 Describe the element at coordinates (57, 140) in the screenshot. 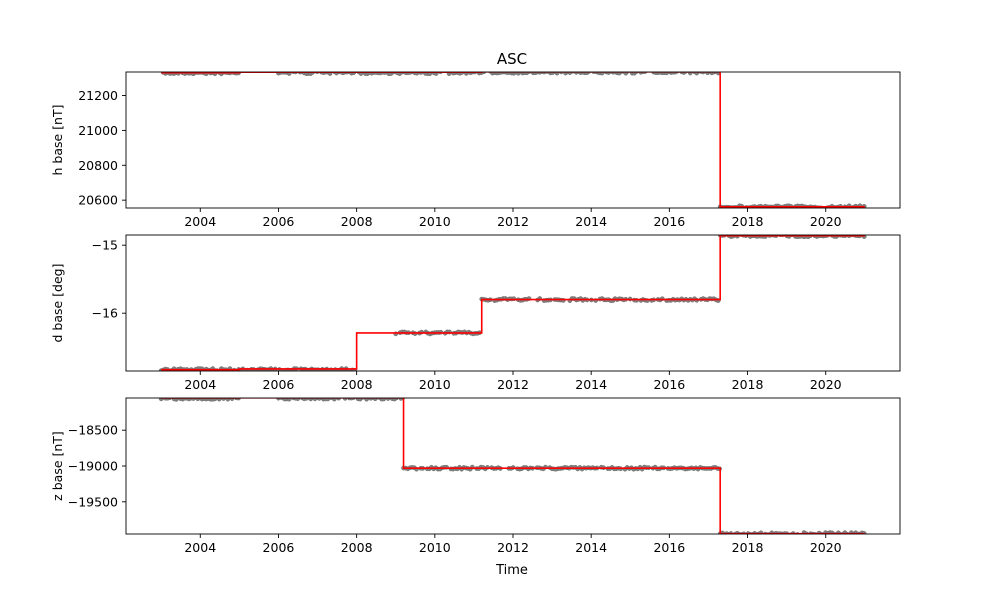

I see `y-axis-label: h base [nT]` at that location.